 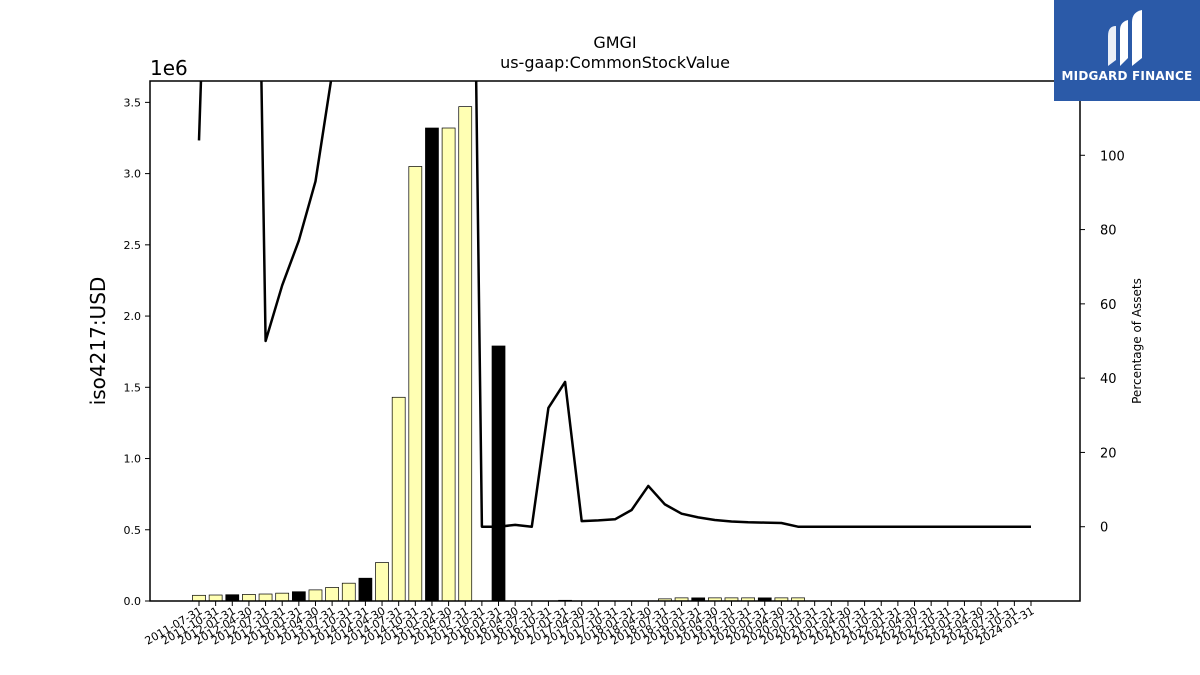 I want to click on y2-tick-label: 80, so click(x=1108, y=231).